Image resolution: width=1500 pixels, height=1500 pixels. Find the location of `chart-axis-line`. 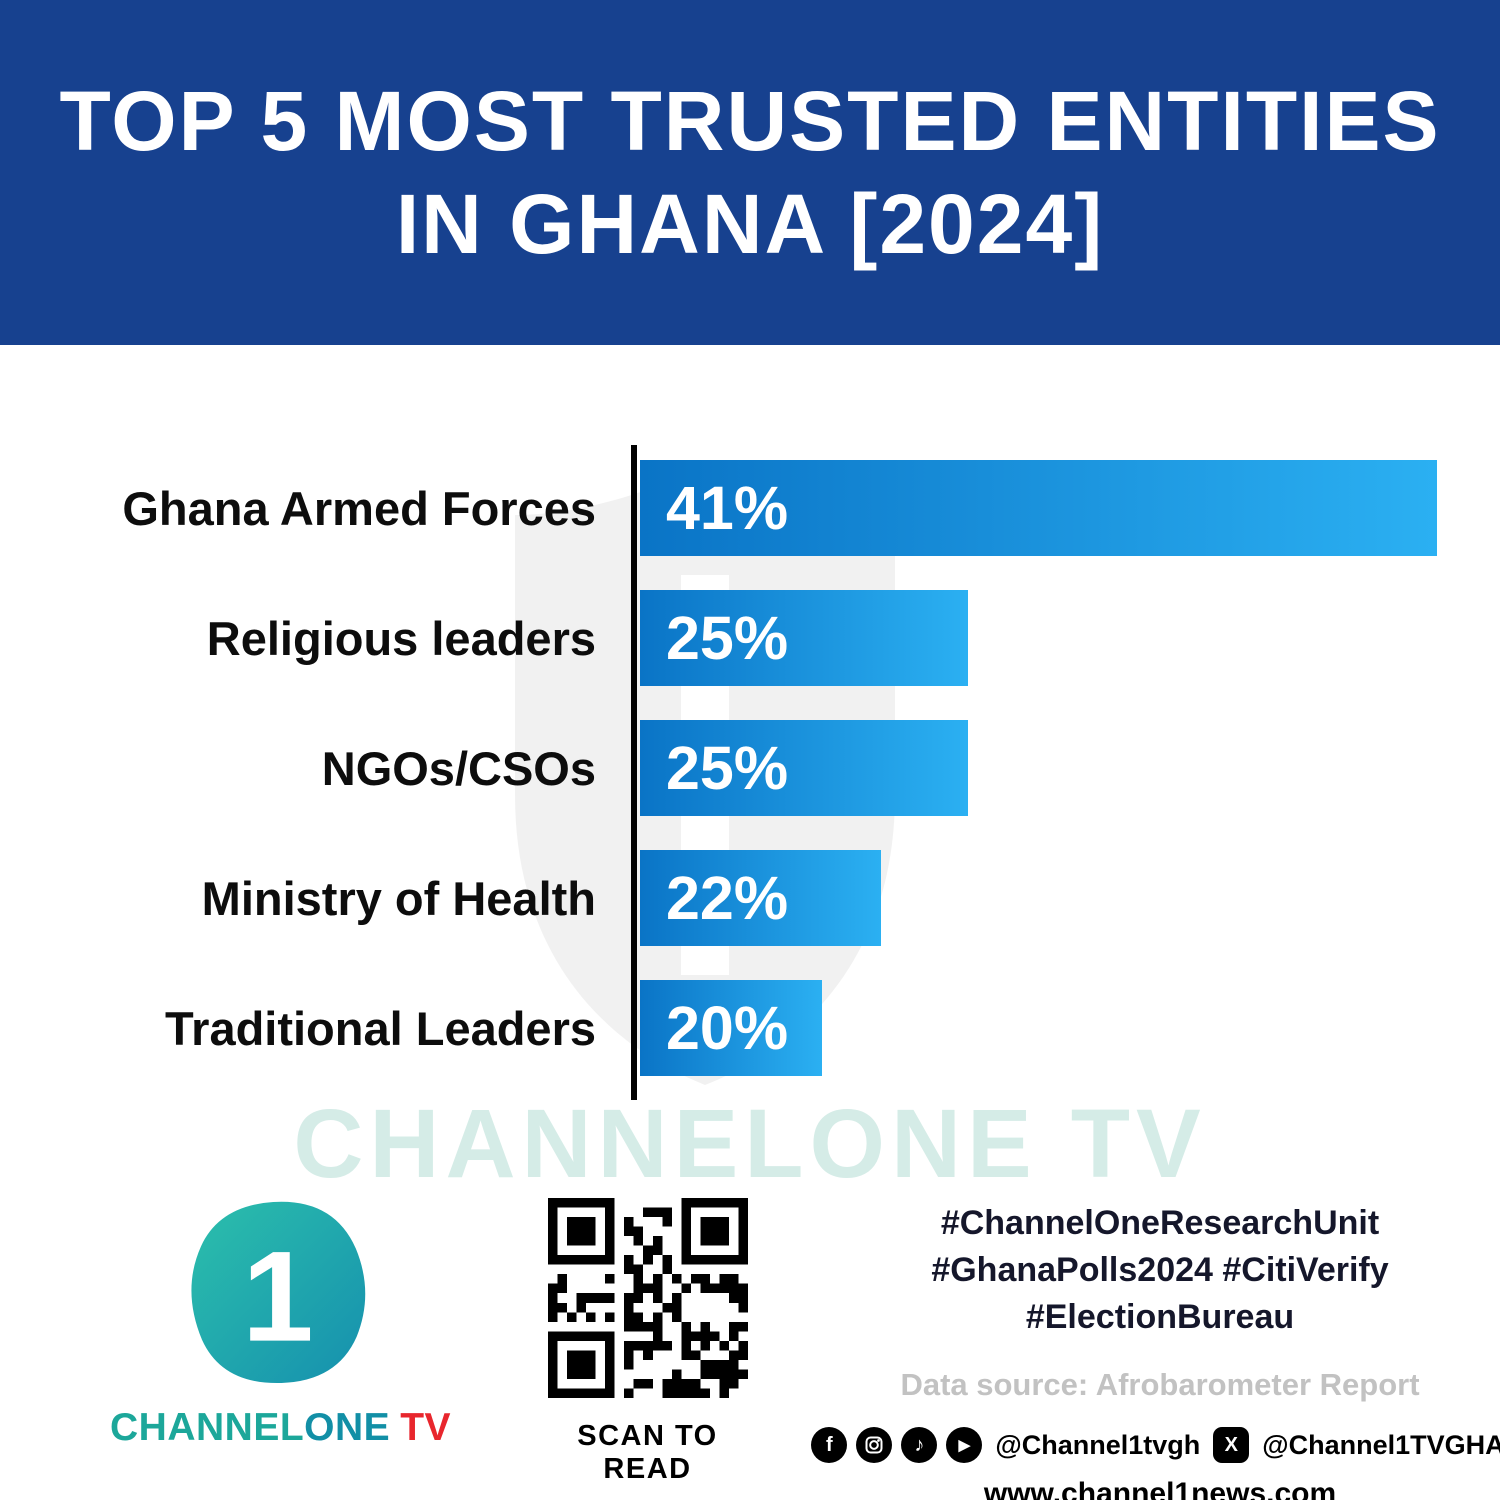

chart-axis-line is located at coordinates (634, 772).